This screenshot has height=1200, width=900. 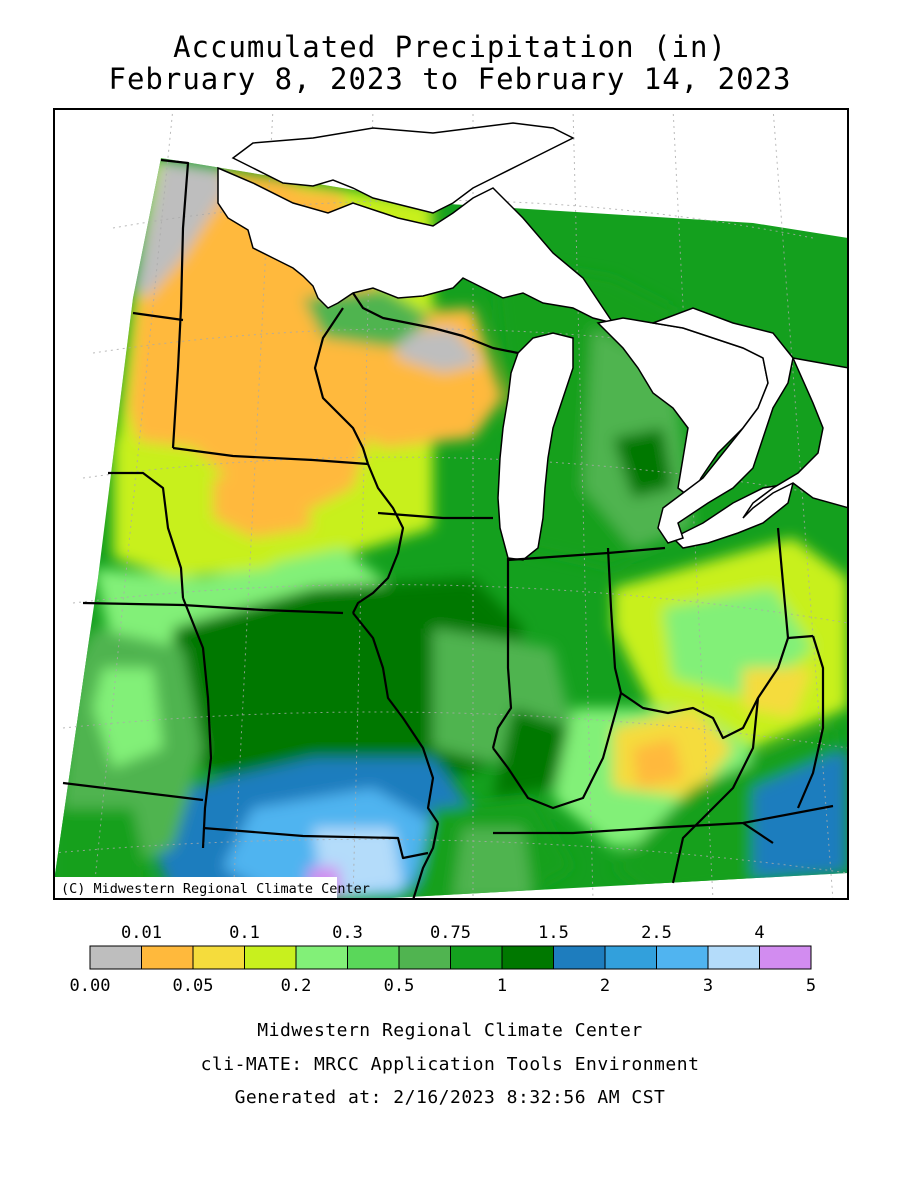 What do you see at coordinates (450, 47) in the screenshot?
I see `map-title: Accumulated Precipitation (in)` at bounding box center [450, 47].